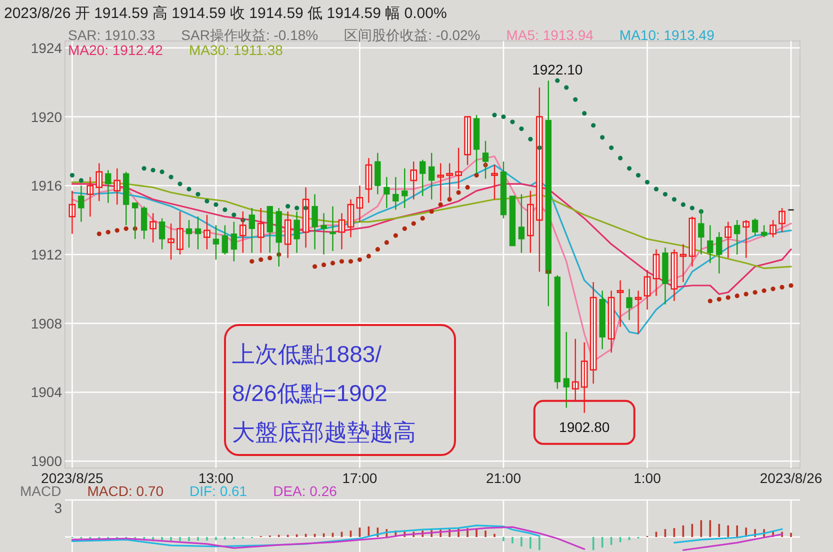  Describe the element at coordinates (72, 478) in the screenshot. I see `x-tick-label: 2023/8/25` at that location.